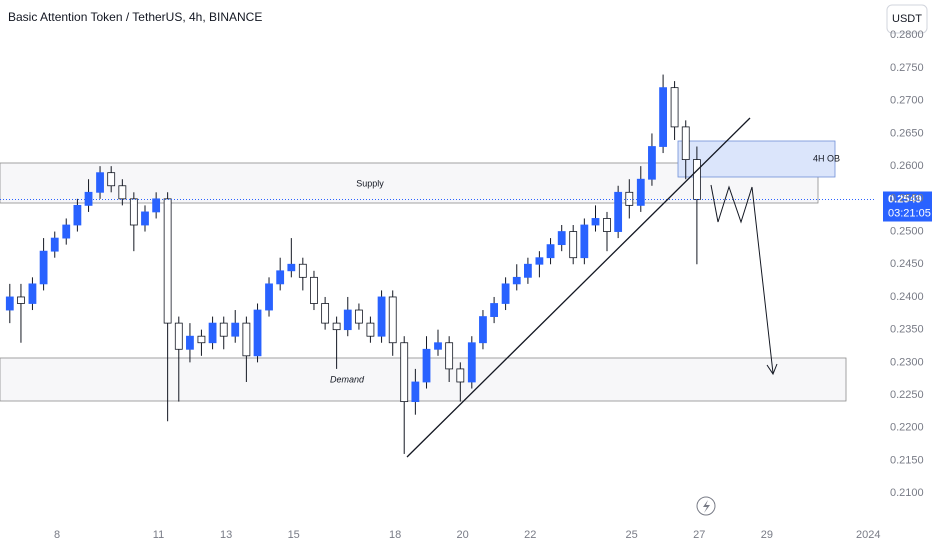 The width and height of the screenshot is (932, 550). I want to click on y-tick-label: 0.2750, so click(907, 68).